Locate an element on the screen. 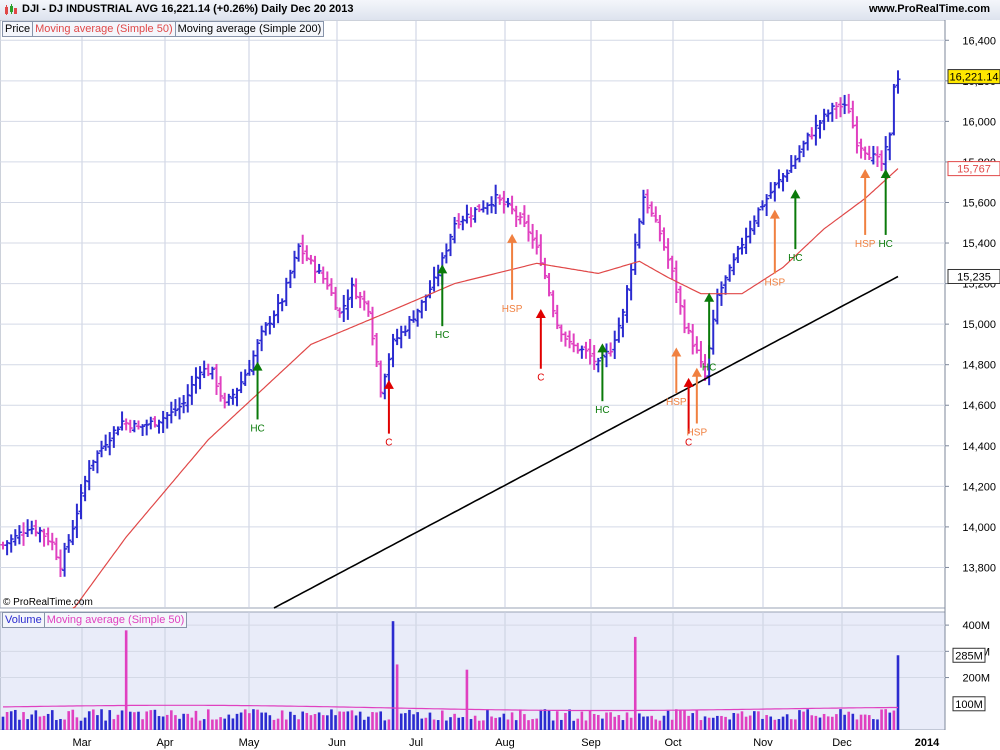 The image size is (1000, 750). price-tag-label: 16,221.14 is located at coordinates (974, 78).